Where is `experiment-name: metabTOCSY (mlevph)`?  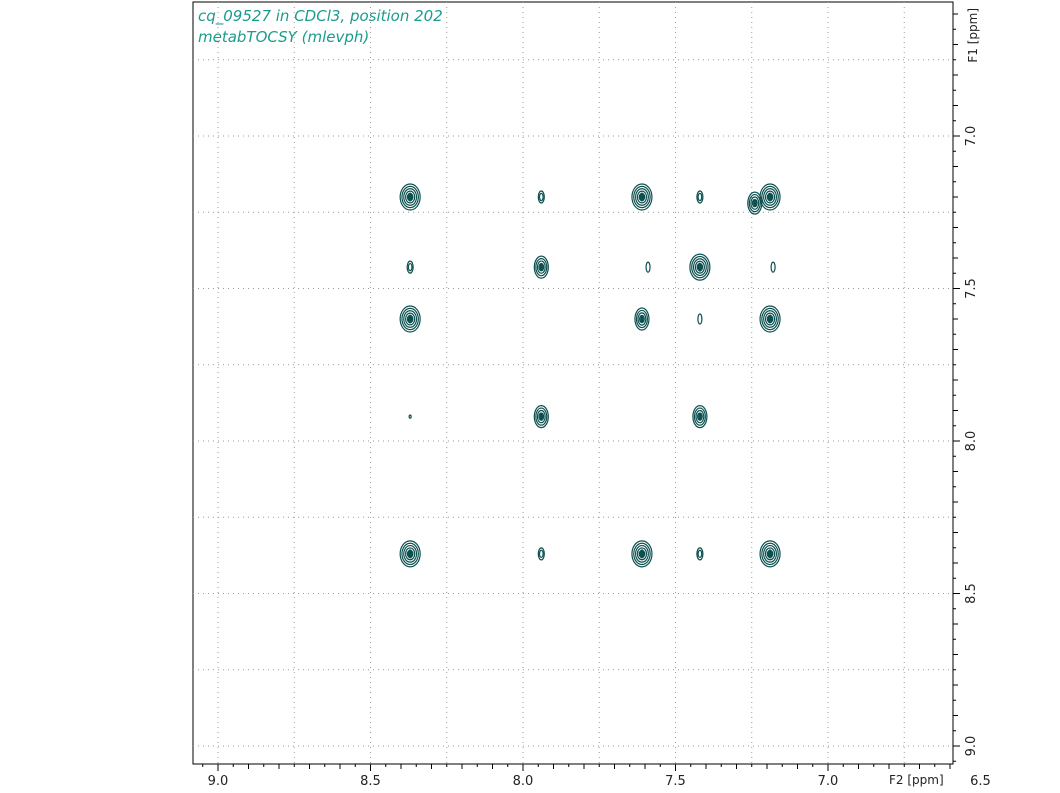 experiment-name: metabTOCSY (mlevph) is located at coordinates (283, 37).